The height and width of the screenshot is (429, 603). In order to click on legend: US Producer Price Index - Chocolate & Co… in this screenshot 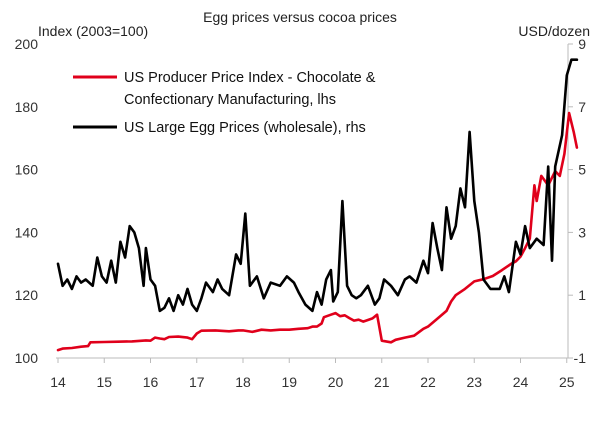, I will do `click(224, 103)`.